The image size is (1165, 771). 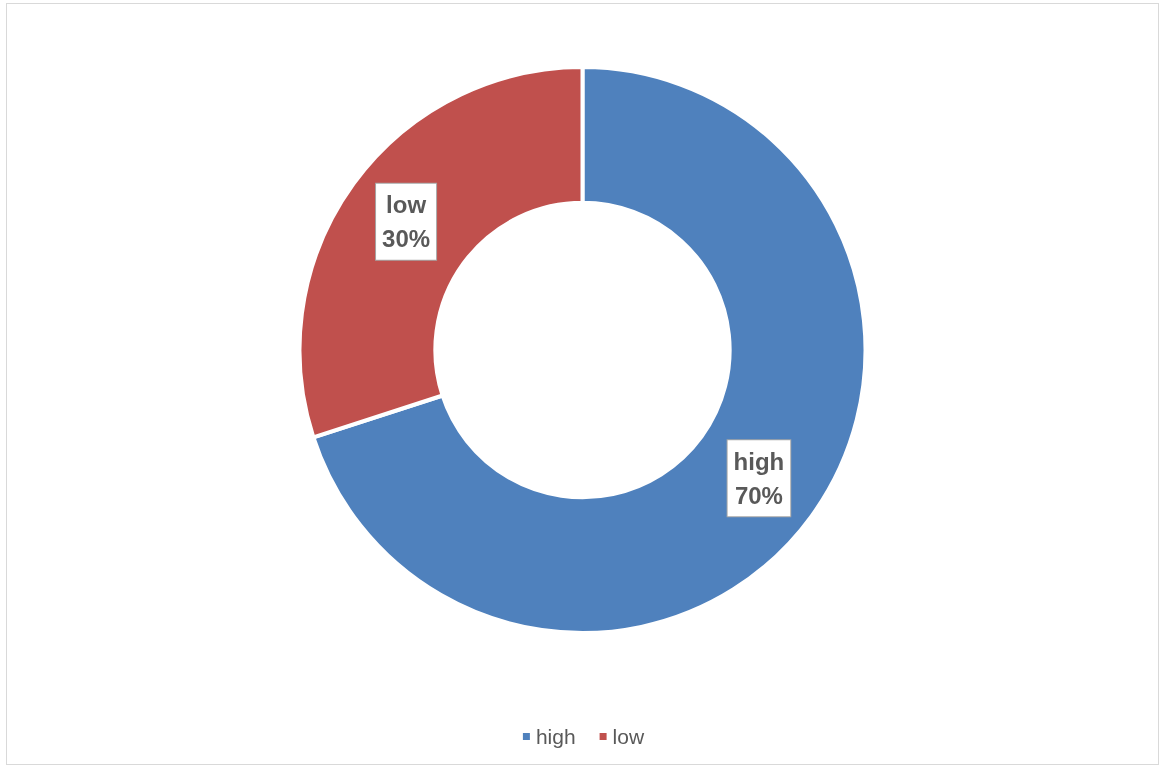 What do you see at coordinates (759, 461) in the screenshot?
I see `slice-label: high` at bounding box center [759, 461].